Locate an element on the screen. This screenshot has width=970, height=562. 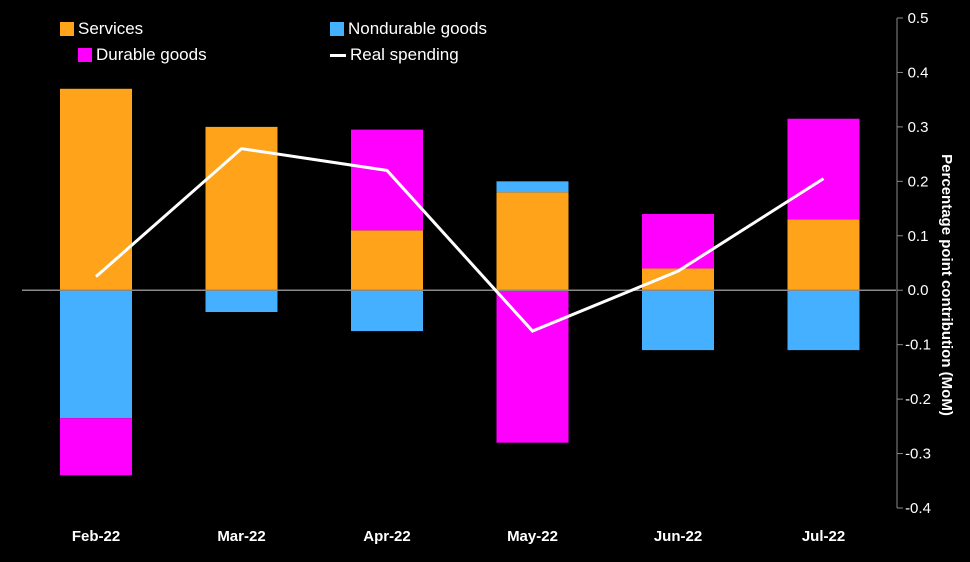
y-tick-label: 0.2 is located at coordinates (918, 181).